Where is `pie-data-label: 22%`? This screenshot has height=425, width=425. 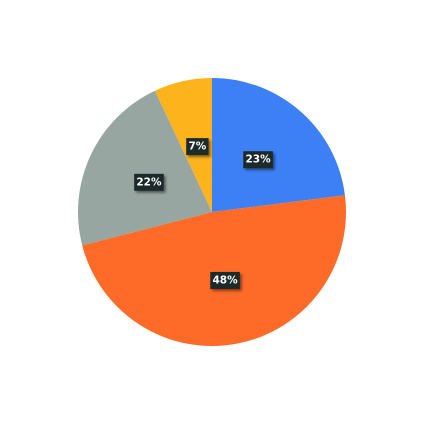
pie-data-label: 22% is located at coordinates (149, 182).